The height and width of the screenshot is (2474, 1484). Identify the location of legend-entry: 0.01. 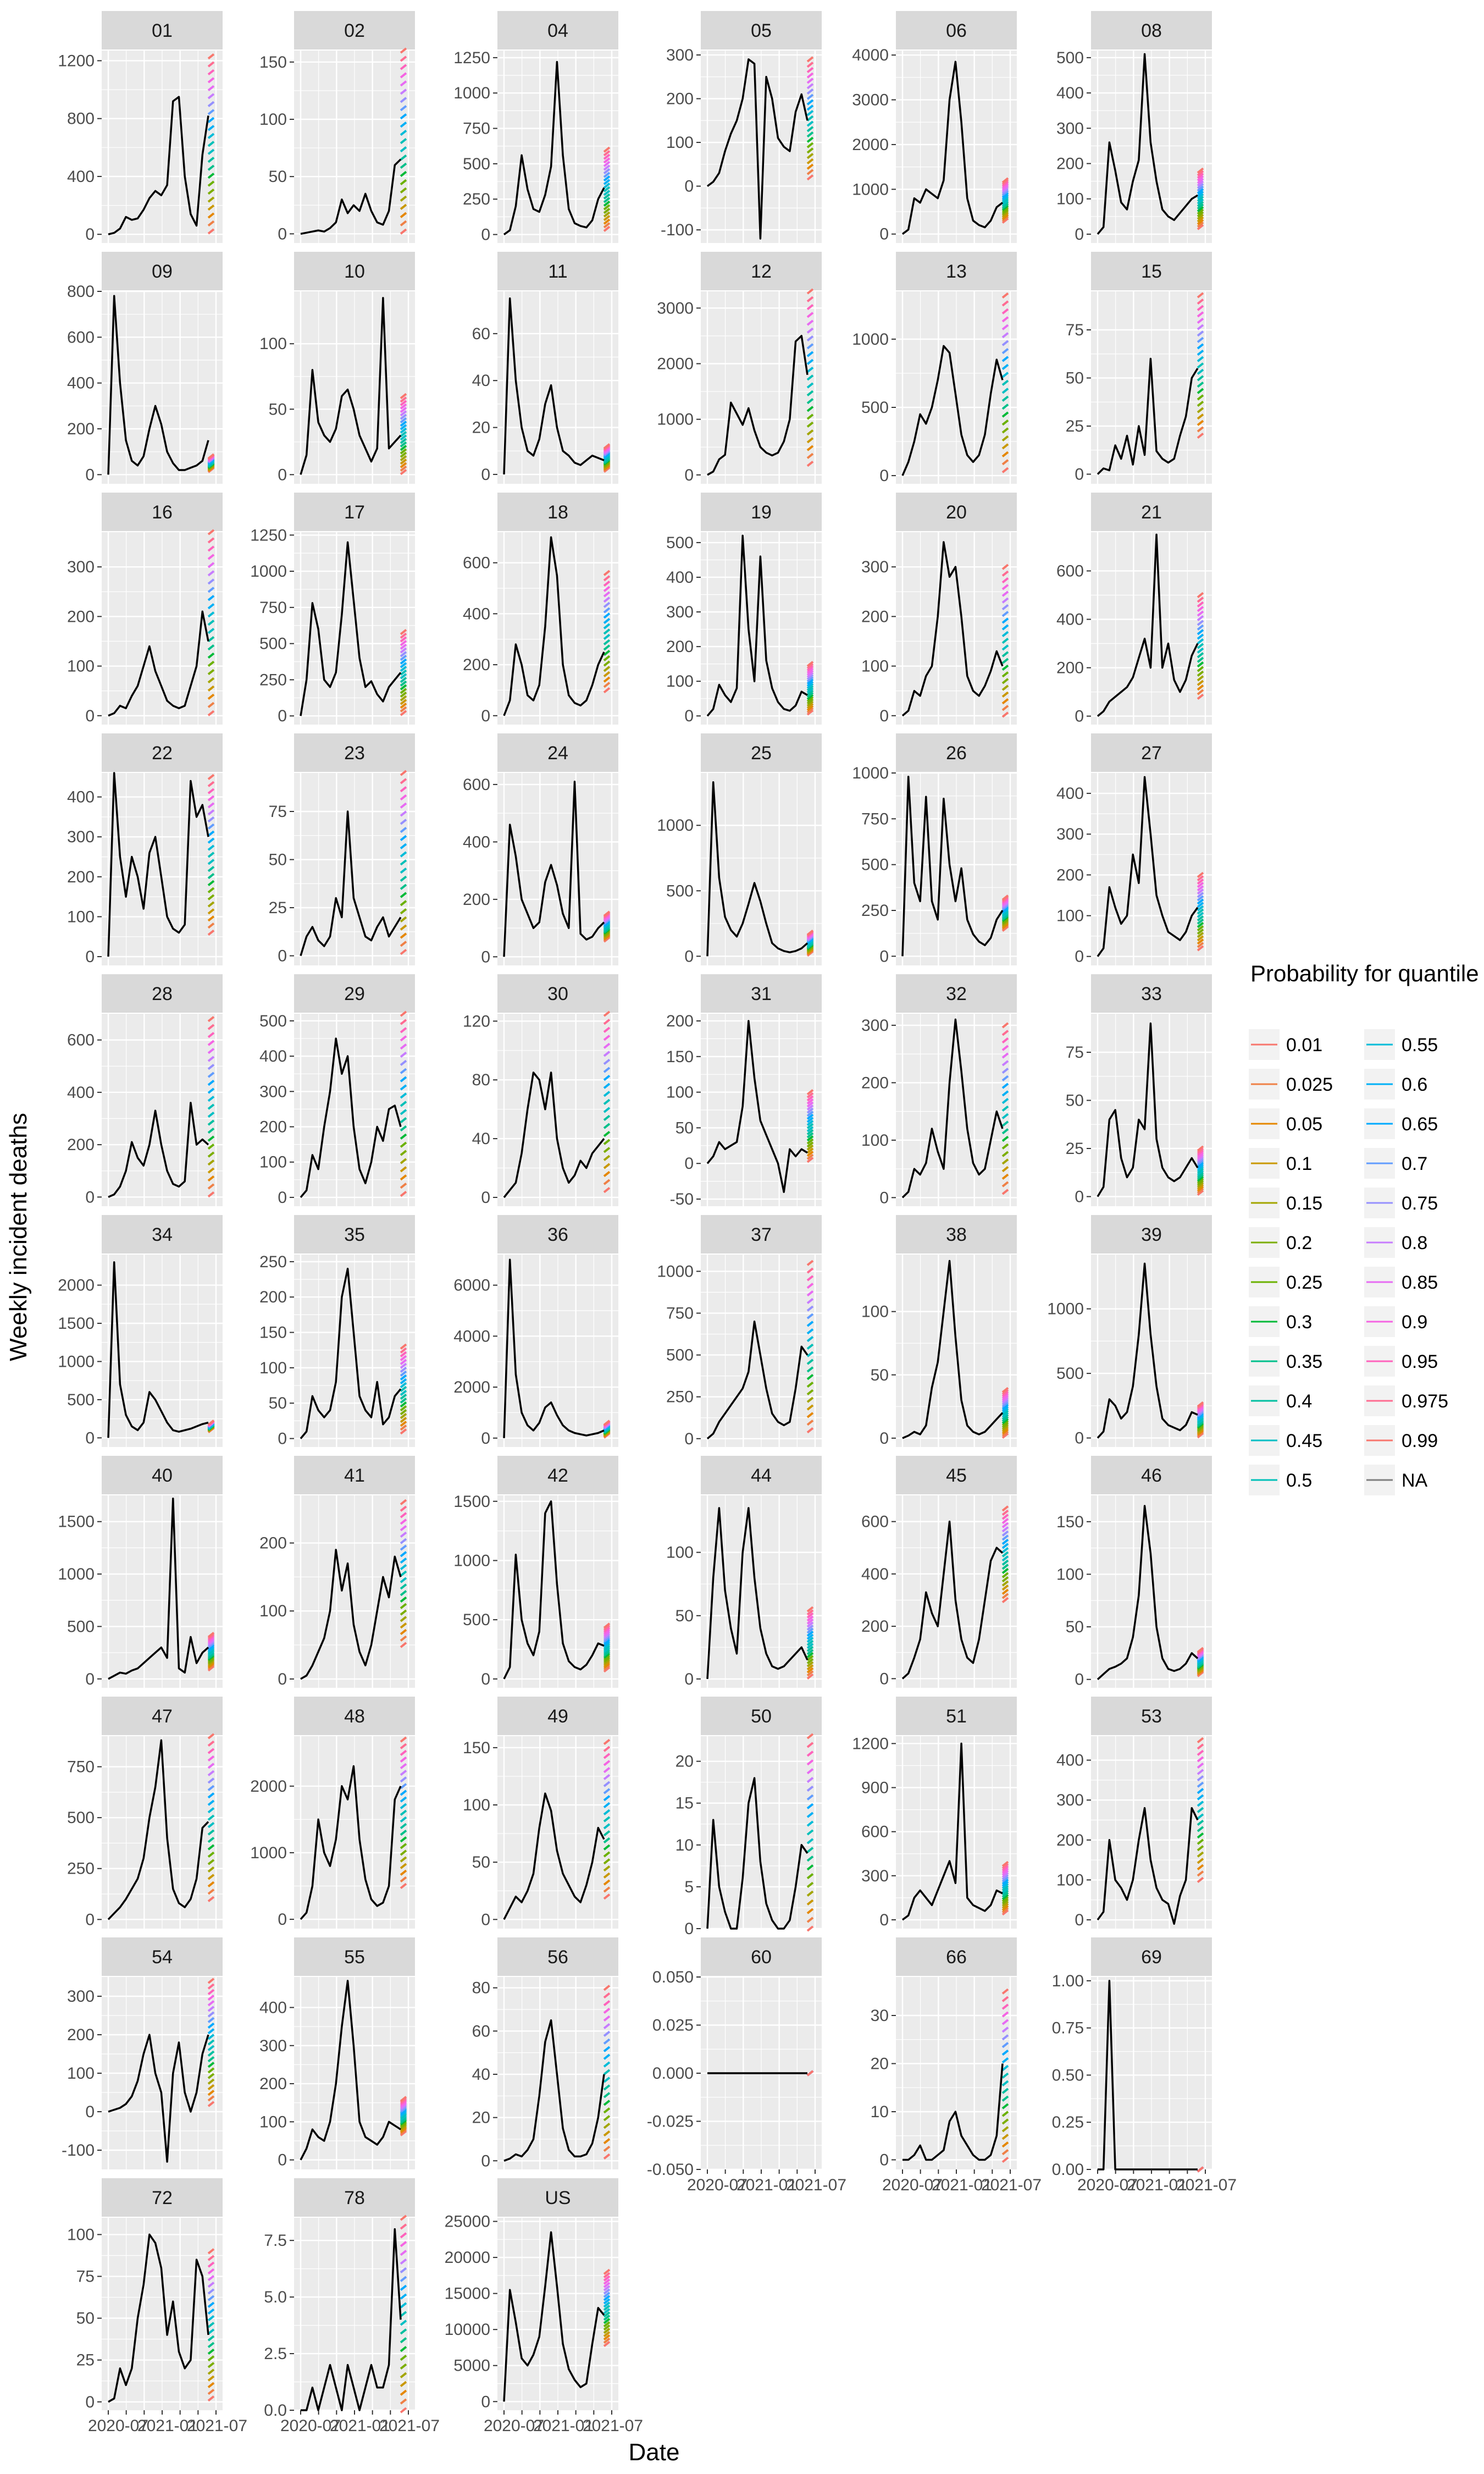
(1285, 1045).